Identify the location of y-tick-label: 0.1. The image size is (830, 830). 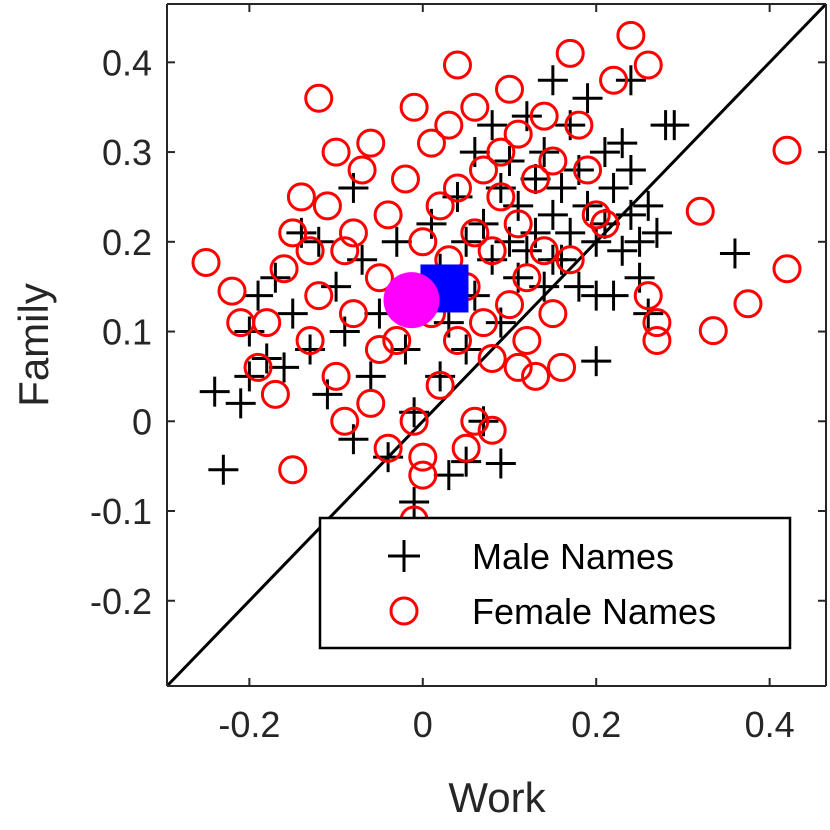
(127, 332).